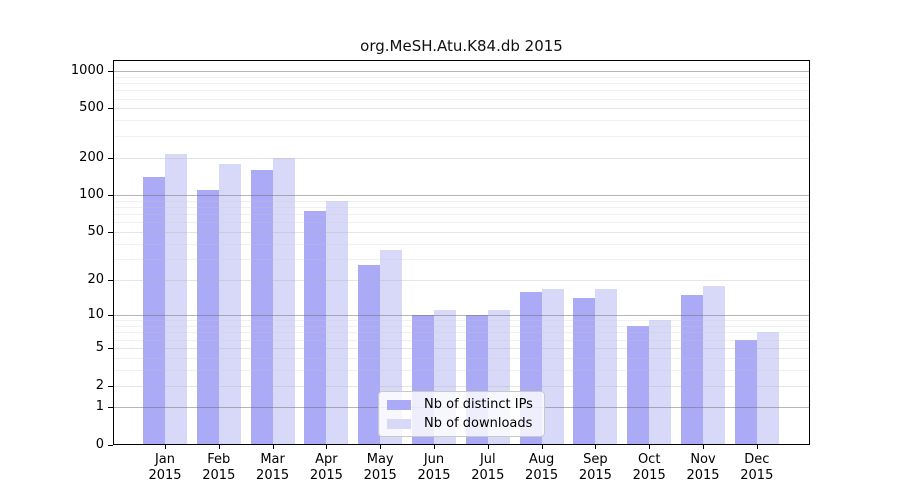 The width and height of the screenshot is (900, 500). What do you see at coordinates (487, 459) in the screenshot?
I see `x-tick-label-month: Jul` at bounding box center [487, 459].